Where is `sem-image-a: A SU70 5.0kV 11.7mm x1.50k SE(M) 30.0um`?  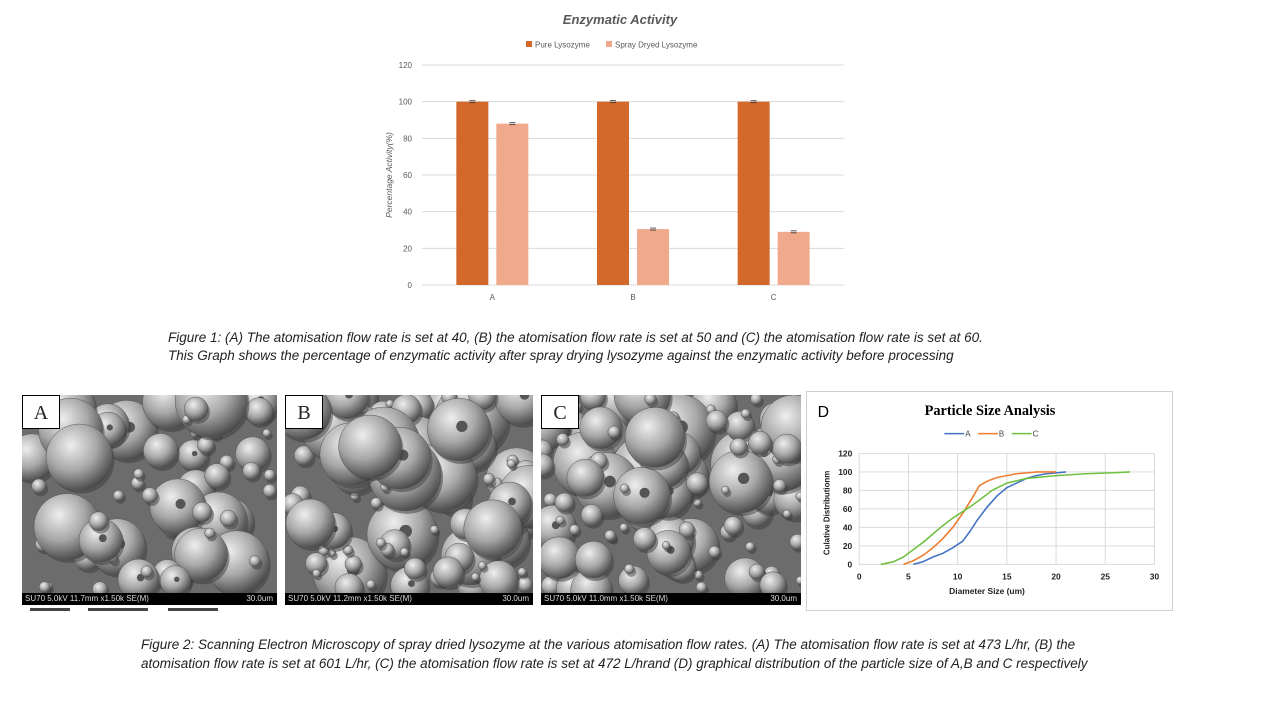
sem-image-a: A SU70 5.0kV 11.7mm x1.50k SE(M) 30.0um is located at coordinates (149, 500).